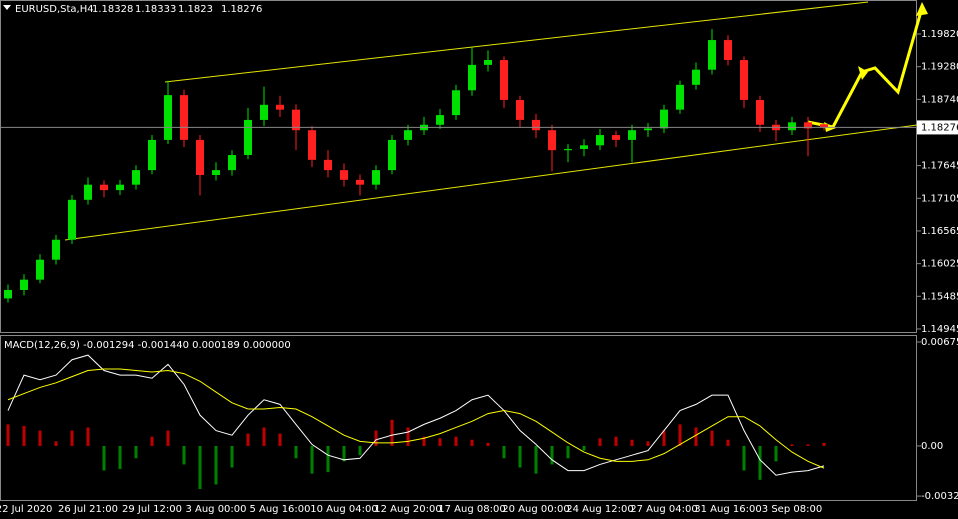 This screenshot has width=958, height=519. I want to click on current-price-label: 1.18276, so click(939, 127).